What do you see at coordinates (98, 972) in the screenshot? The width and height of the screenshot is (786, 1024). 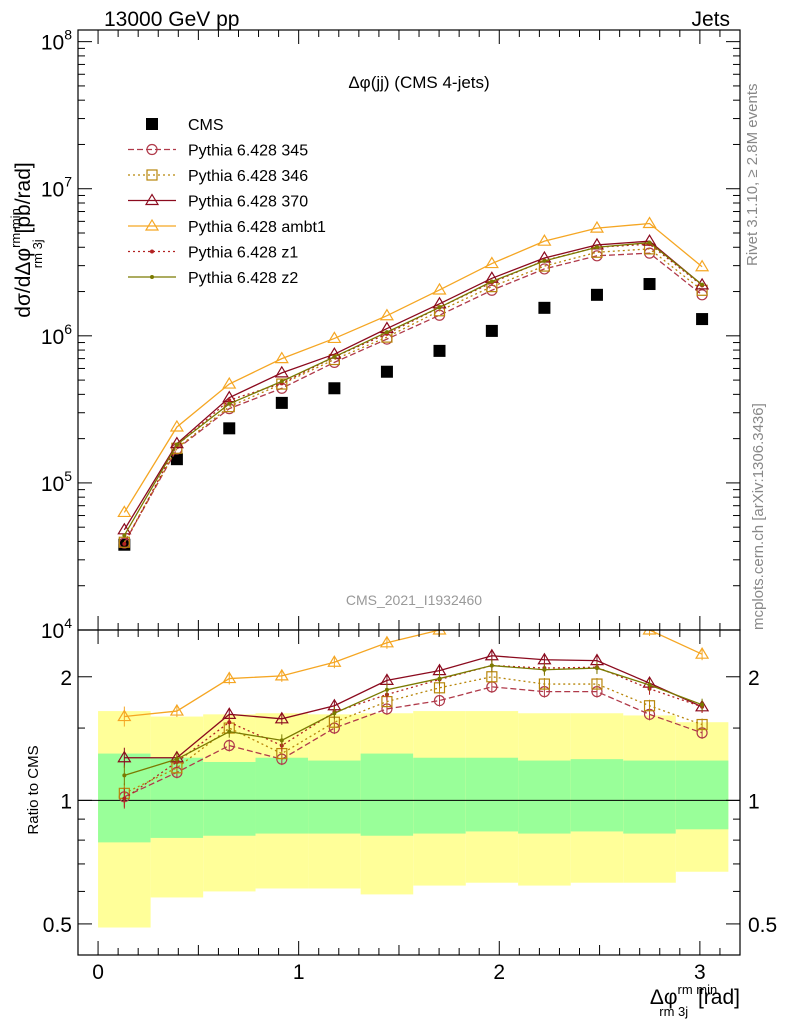 I see `xtick-label: 0` at bounding box center [98, 972].